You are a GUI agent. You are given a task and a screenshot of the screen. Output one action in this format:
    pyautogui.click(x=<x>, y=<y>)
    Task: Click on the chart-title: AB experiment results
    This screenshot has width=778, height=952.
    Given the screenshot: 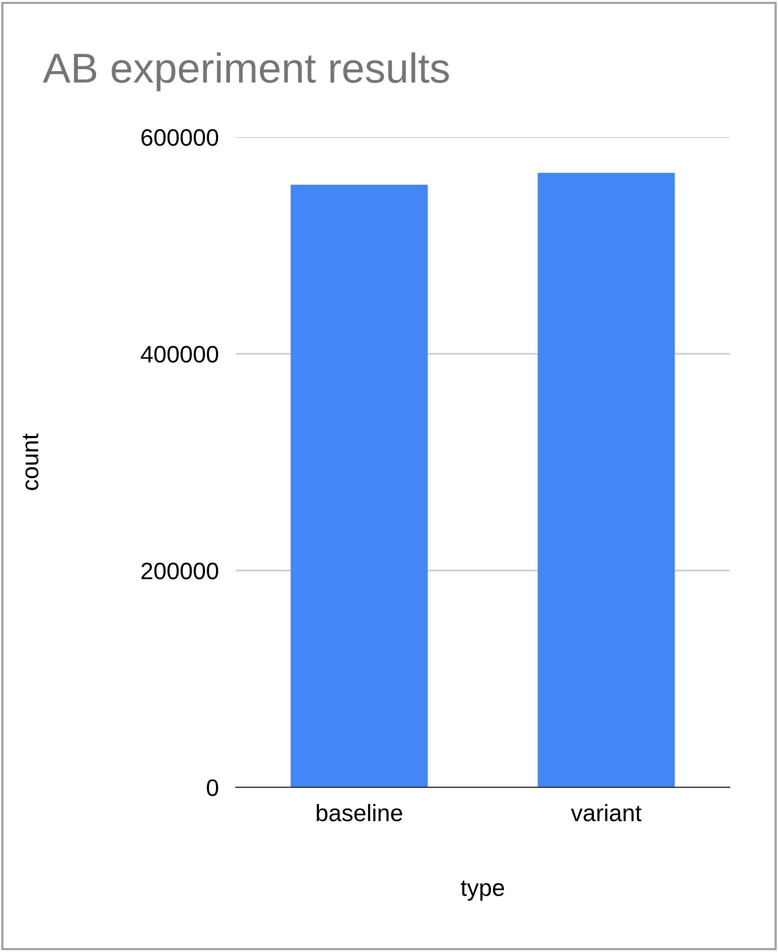 What is the action you would take?
    pyautogui.click(x=245, y=72)
    